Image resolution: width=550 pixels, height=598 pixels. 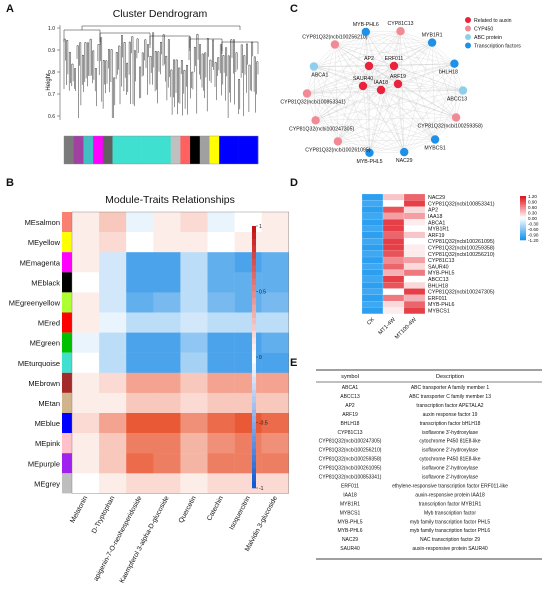 What do you see at coordinates (468, 45) in the screenshot?
I see `network-legend-swatch` at bounding box center [468, 45].